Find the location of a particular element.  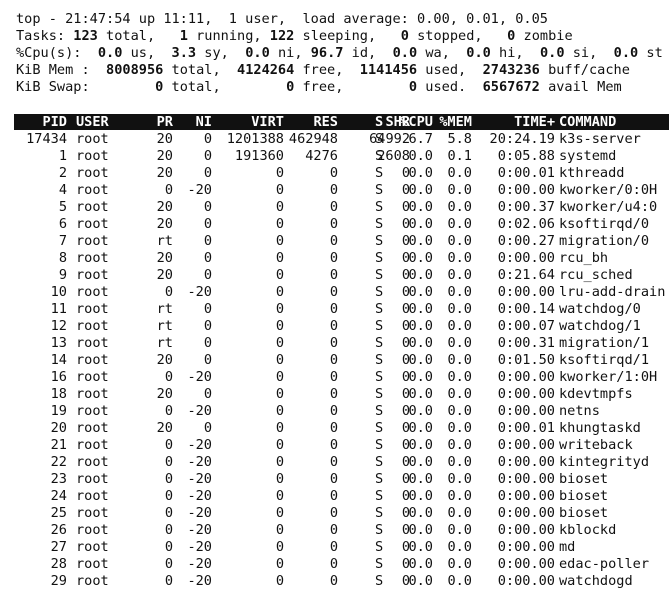

cell-command: watchdog/1 is located at coordinates (600, 326).